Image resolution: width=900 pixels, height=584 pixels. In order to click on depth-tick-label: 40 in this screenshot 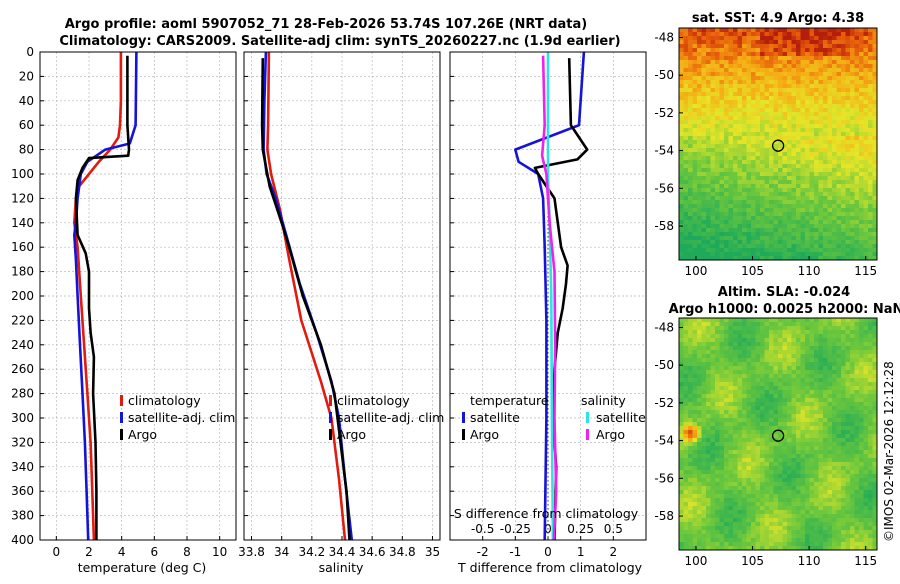, I will do `click(26, 101)`.